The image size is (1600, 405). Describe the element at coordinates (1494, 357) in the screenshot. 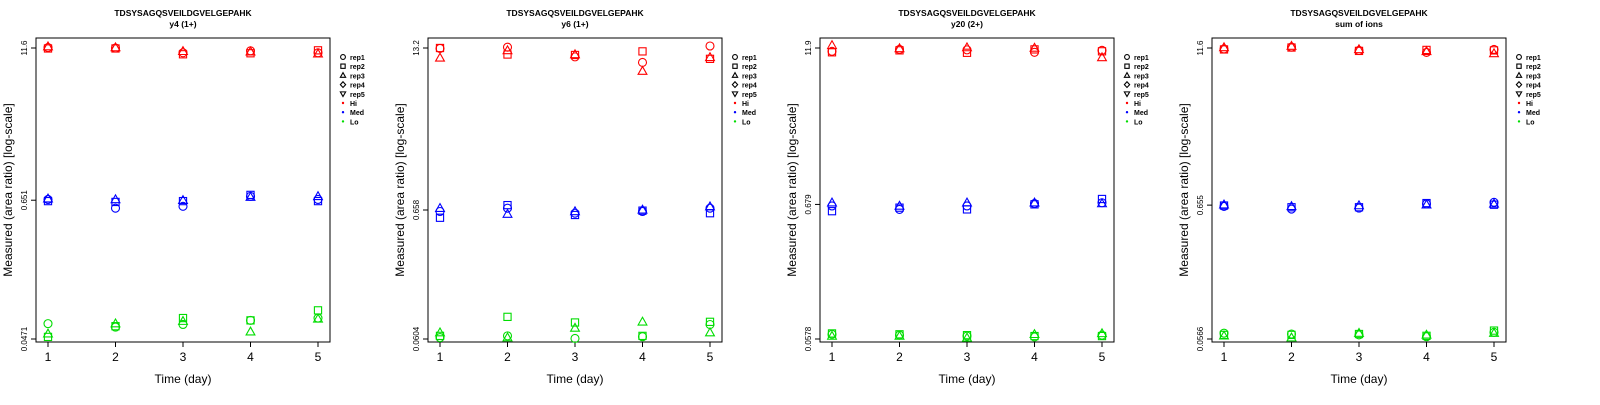

I see `x-tick-label: 5` at that location.